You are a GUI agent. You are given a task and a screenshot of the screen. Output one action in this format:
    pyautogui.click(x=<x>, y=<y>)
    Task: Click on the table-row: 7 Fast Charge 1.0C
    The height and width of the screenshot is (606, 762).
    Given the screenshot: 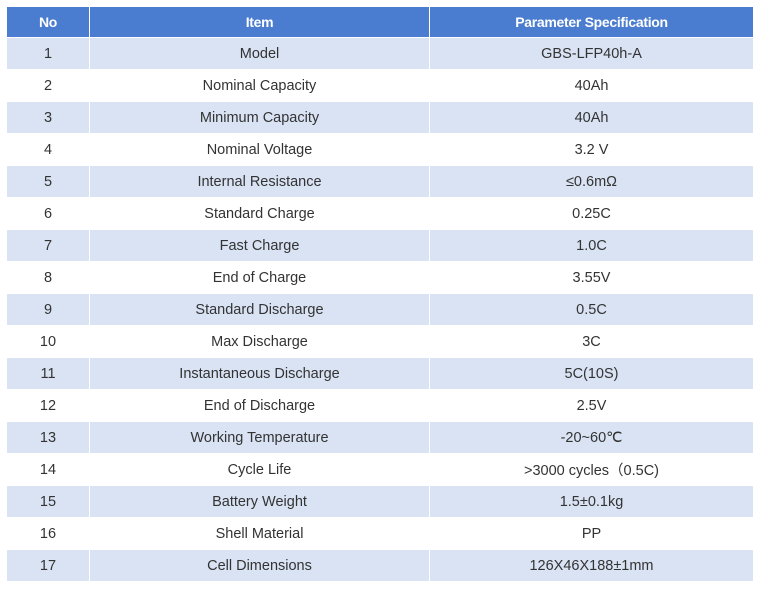 What is the action you would take?
    pyautogui.click(x=380, y=245)
    